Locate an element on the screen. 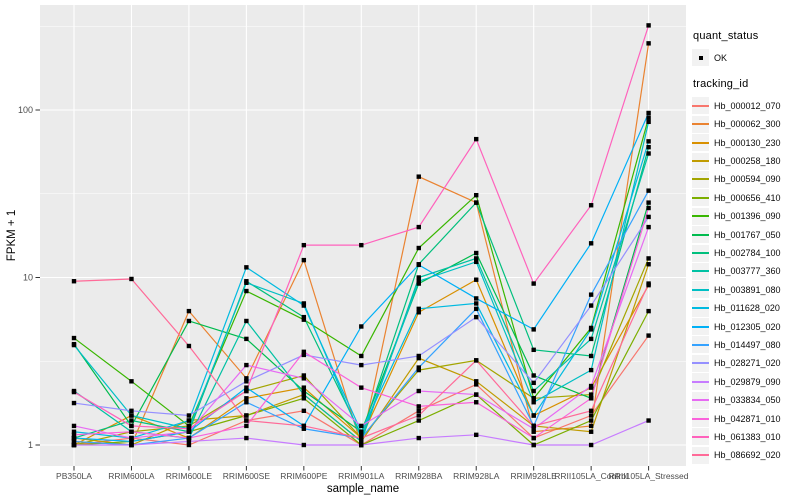  x-tick-label: RRII105LA_Stressed is located at coordinates (649, 476).